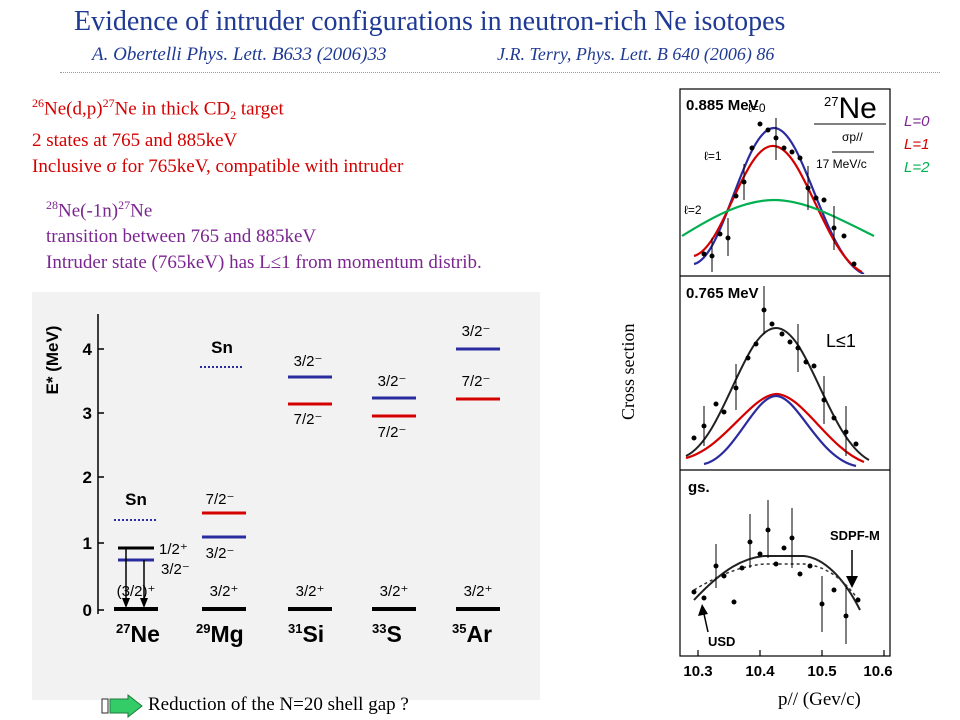 The height and width of the screenshot is (720, 960). I want to click on panel3-curve-sdpf, so click(777, 583).